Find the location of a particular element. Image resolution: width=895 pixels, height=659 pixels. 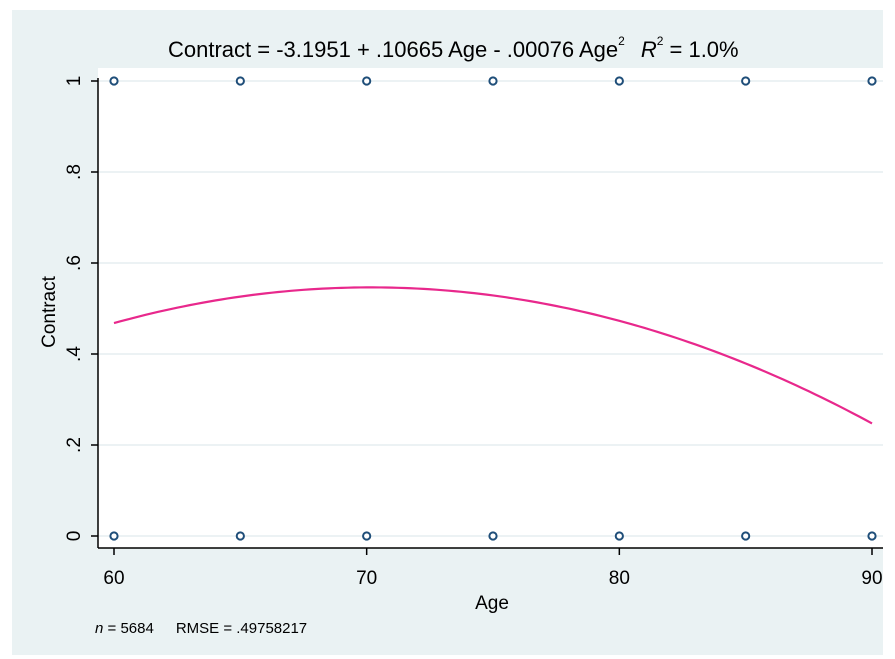

y-tick-label: .4 is located at coordinates (74, 354).